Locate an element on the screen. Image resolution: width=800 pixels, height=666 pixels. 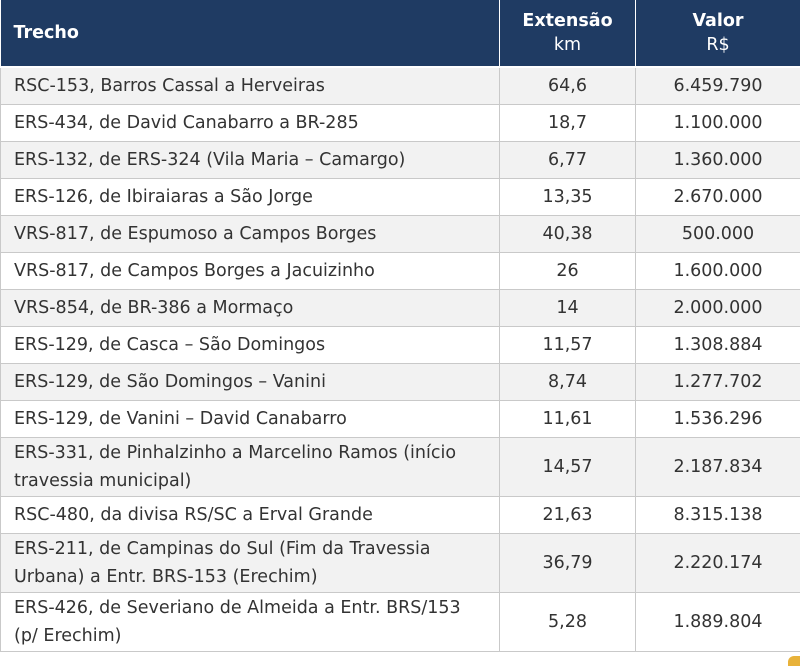
extensao-cell: 26 is located at coordinates (567, 271).